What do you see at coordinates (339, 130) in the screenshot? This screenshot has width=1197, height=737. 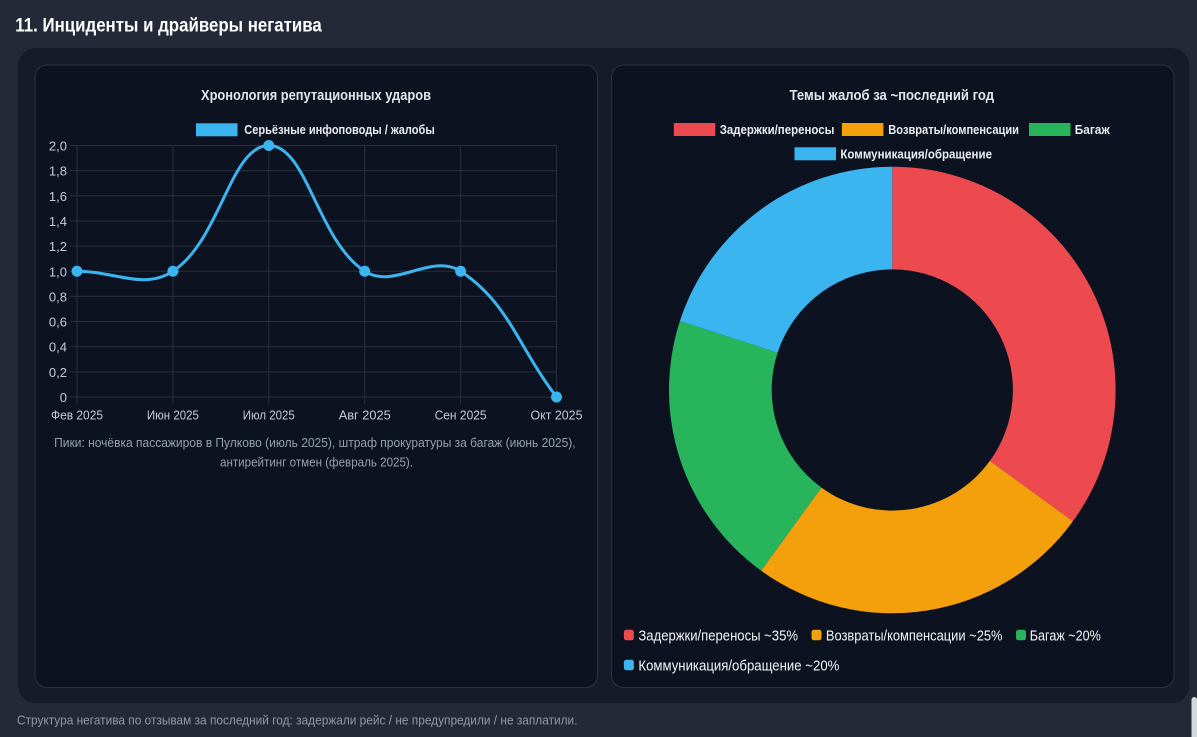 I see `svg-text: Серьёзные инфоповоды / жалобы` at bounding box center [339, 130].